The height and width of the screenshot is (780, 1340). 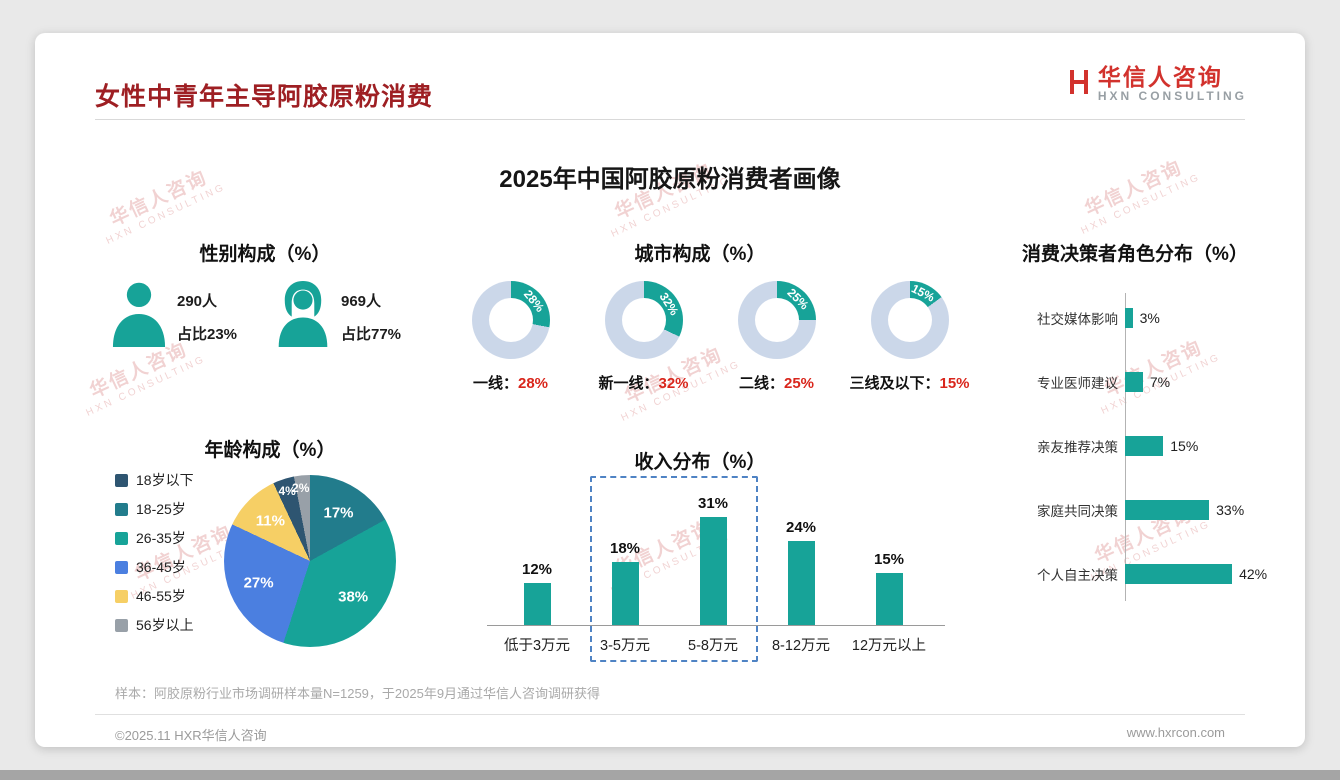 What do you see at coordinates (1230, 510) in the screenshot?
I see `decision-value-label: 33%` at bounding box center [1230, 510].